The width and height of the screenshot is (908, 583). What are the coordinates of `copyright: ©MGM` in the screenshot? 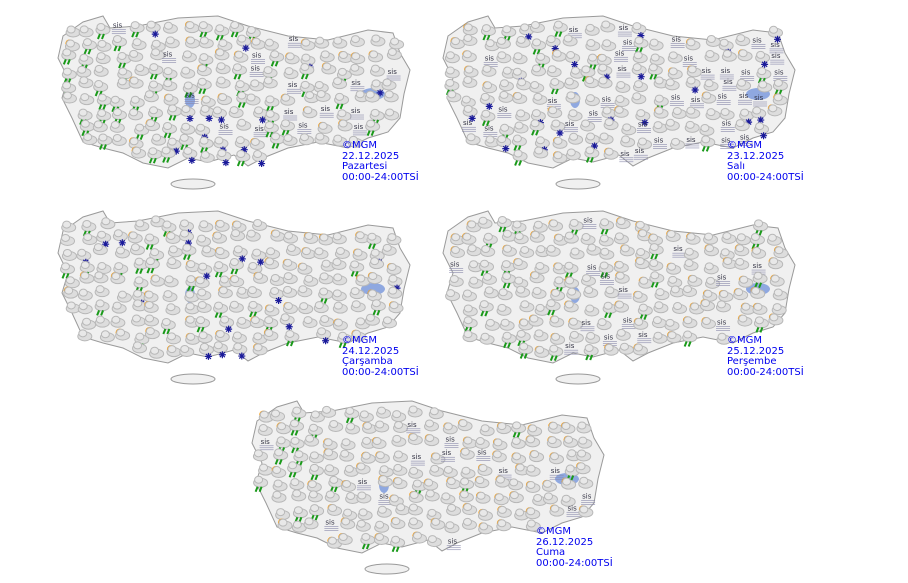 It's located at (745, 340).